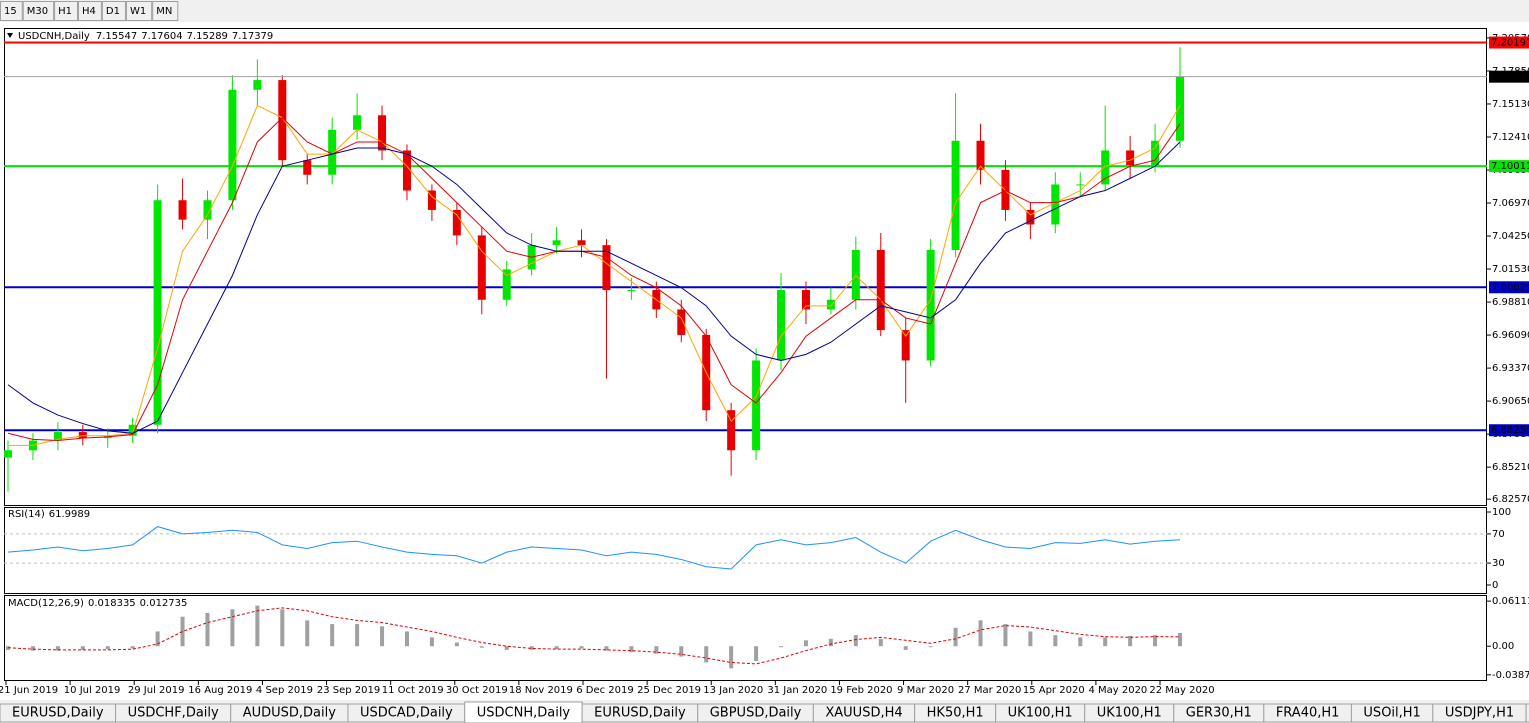 The width and height of the screenshot is (1529, 723). Describe the element at coordinates (89, 11) in the screenshot. I see `timeframe-button: H4` at that location.